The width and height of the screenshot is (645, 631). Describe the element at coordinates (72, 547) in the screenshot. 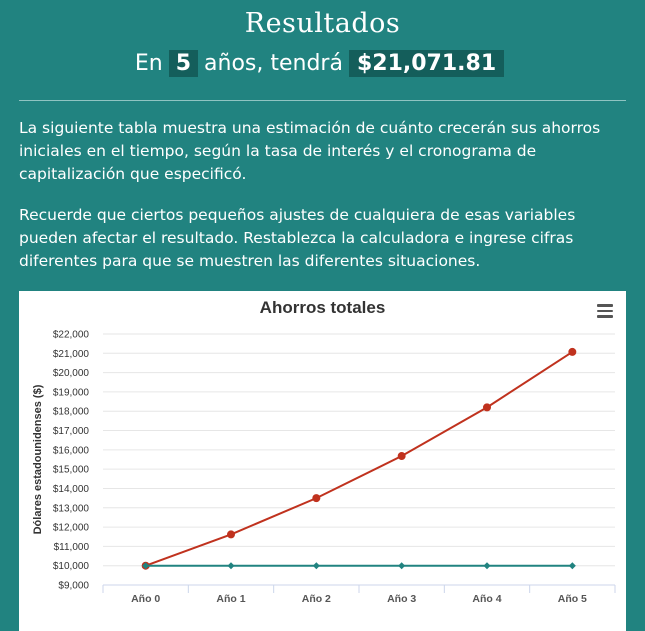

I see `y-tick-label: $11,000` at that location.